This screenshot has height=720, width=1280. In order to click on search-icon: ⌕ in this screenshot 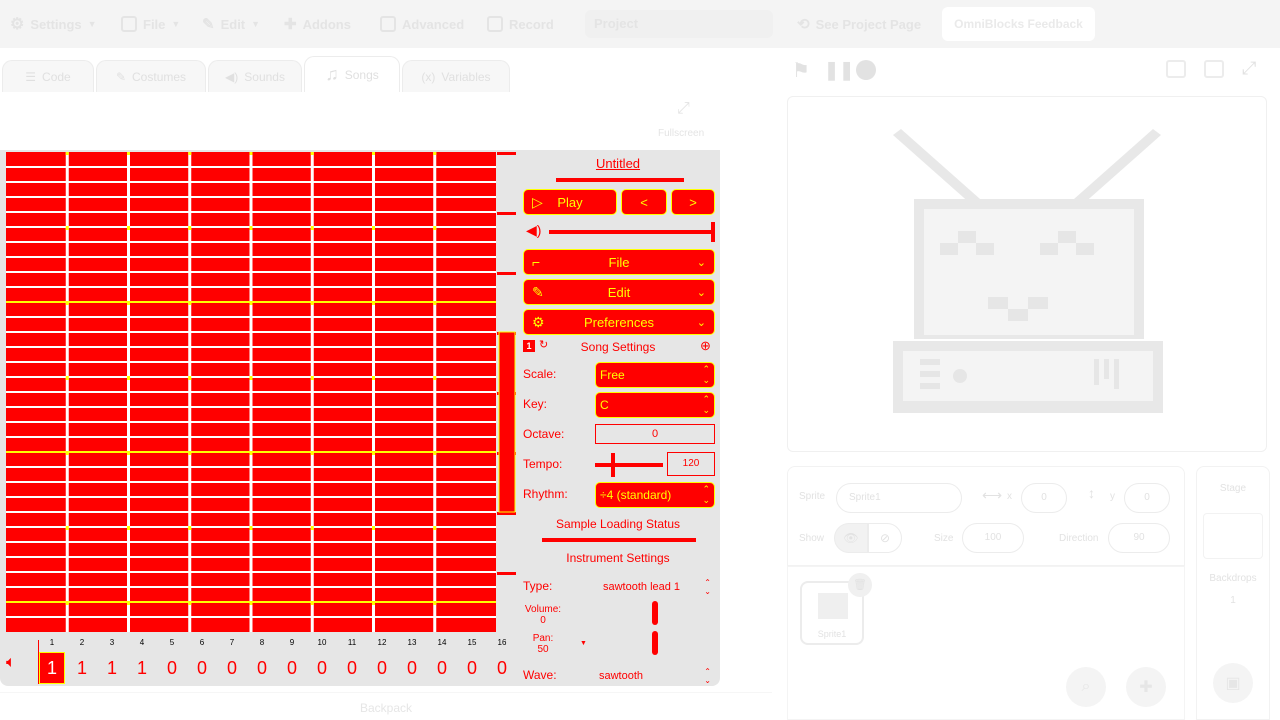, I will do `click(1086, 686)`.